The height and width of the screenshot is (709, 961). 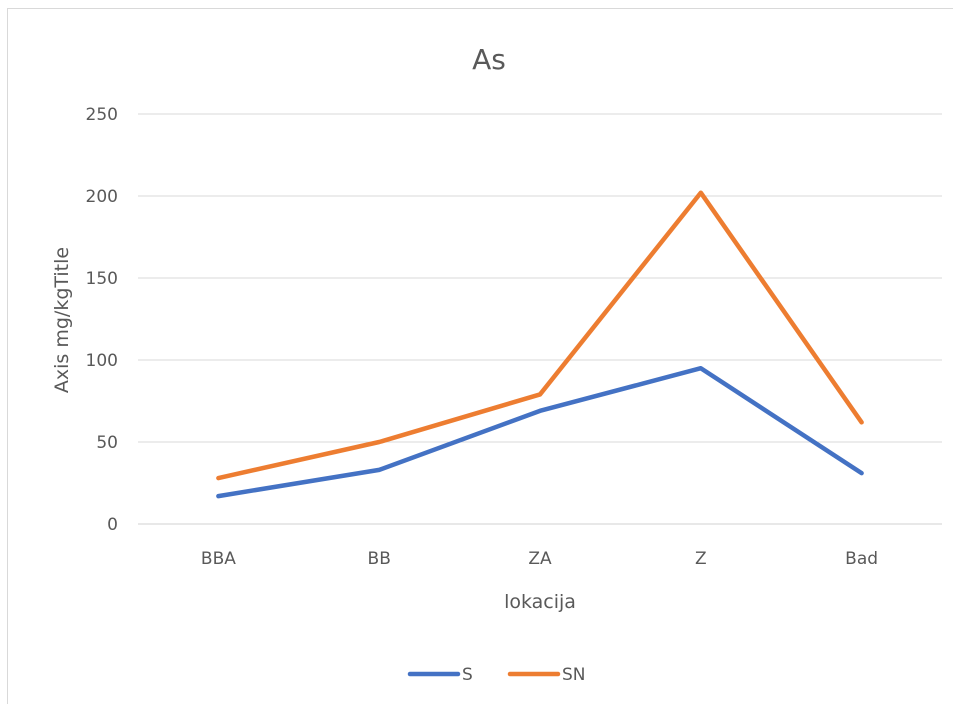 What do you see at coordinates (489, 59) in the screenshot?
I see `chart-title: As` at bounding box center [489, 59].